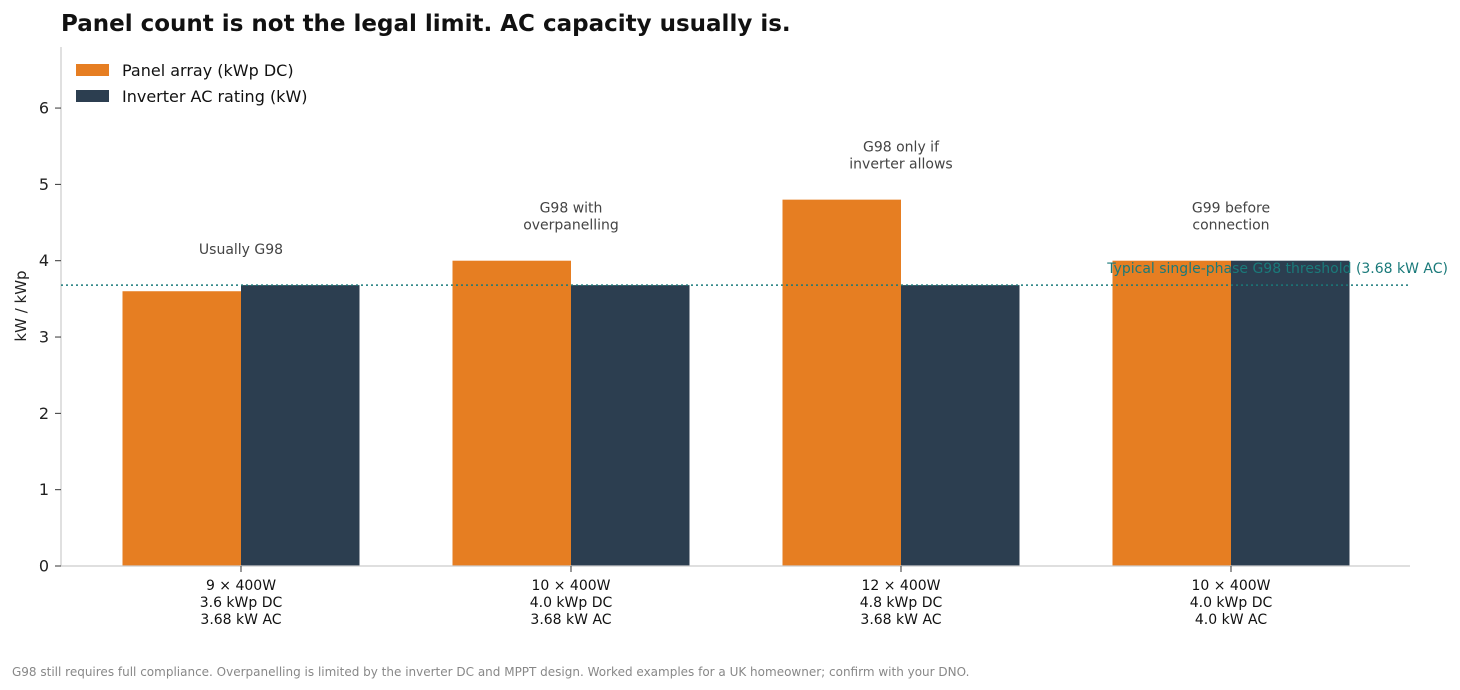  I want to click on y-tick-label: 4, so click(44, 260).